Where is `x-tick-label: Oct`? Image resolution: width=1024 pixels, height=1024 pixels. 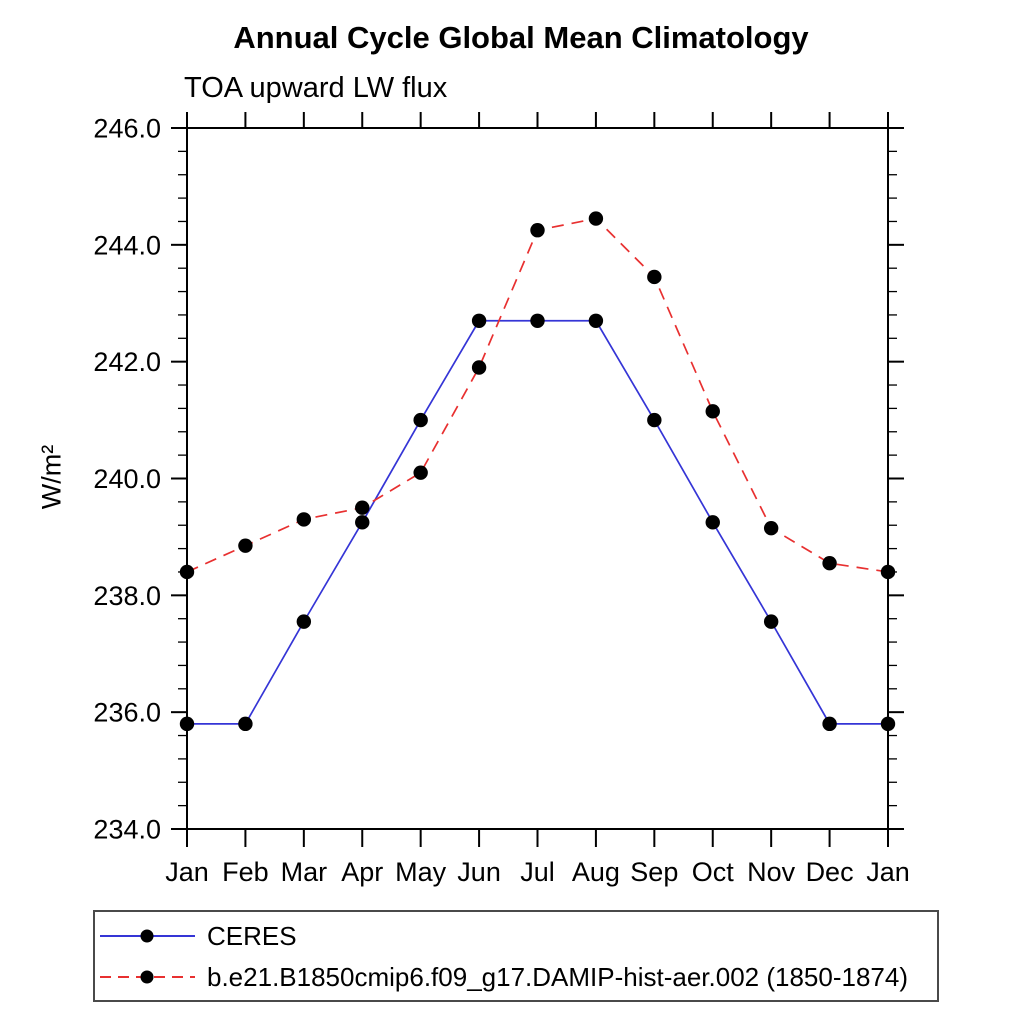 x-tick-label: Oct is located at coordinates (713, 872).